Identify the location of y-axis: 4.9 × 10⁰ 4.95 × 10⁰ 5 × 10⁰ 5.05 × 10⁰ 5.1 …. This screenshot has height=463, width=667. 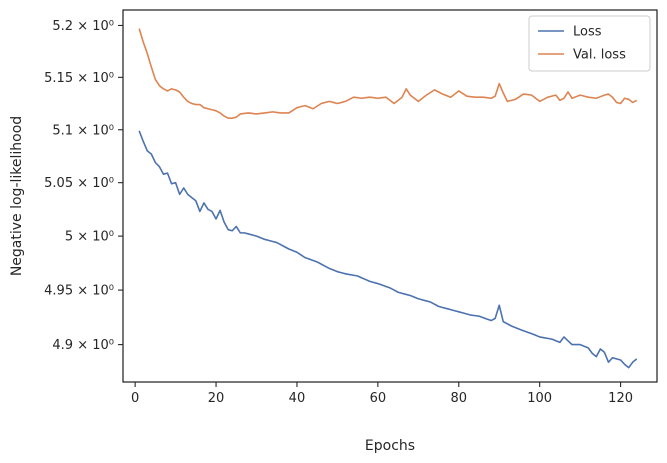
(83, 186).